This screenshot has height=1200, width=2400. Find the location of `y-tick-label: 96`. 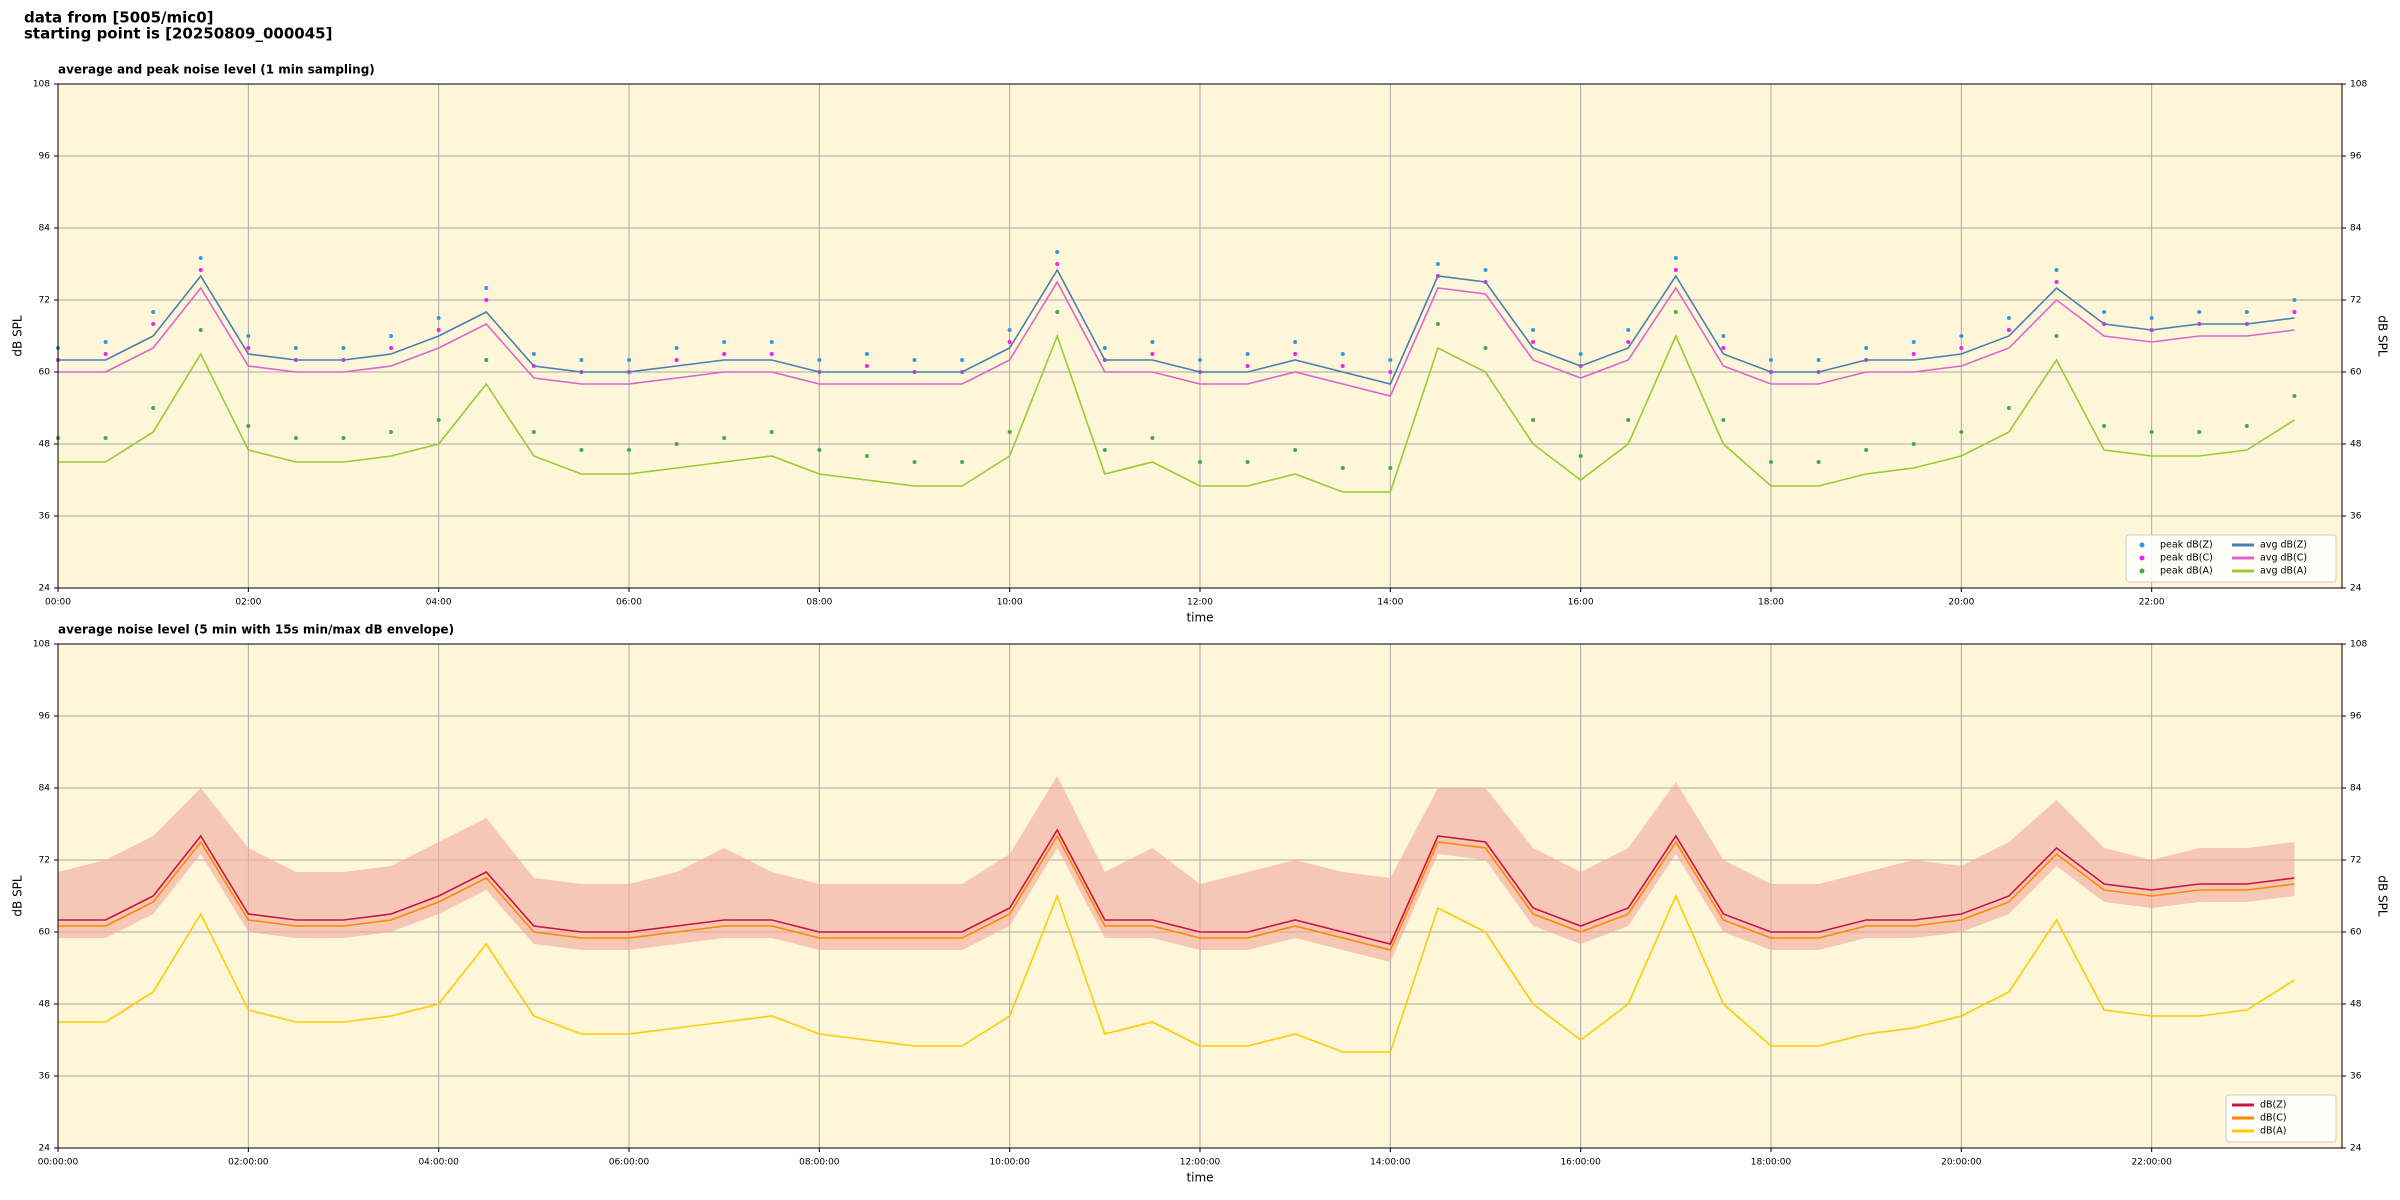

y-tick-label: 96 is located at coordinates (45, 157).